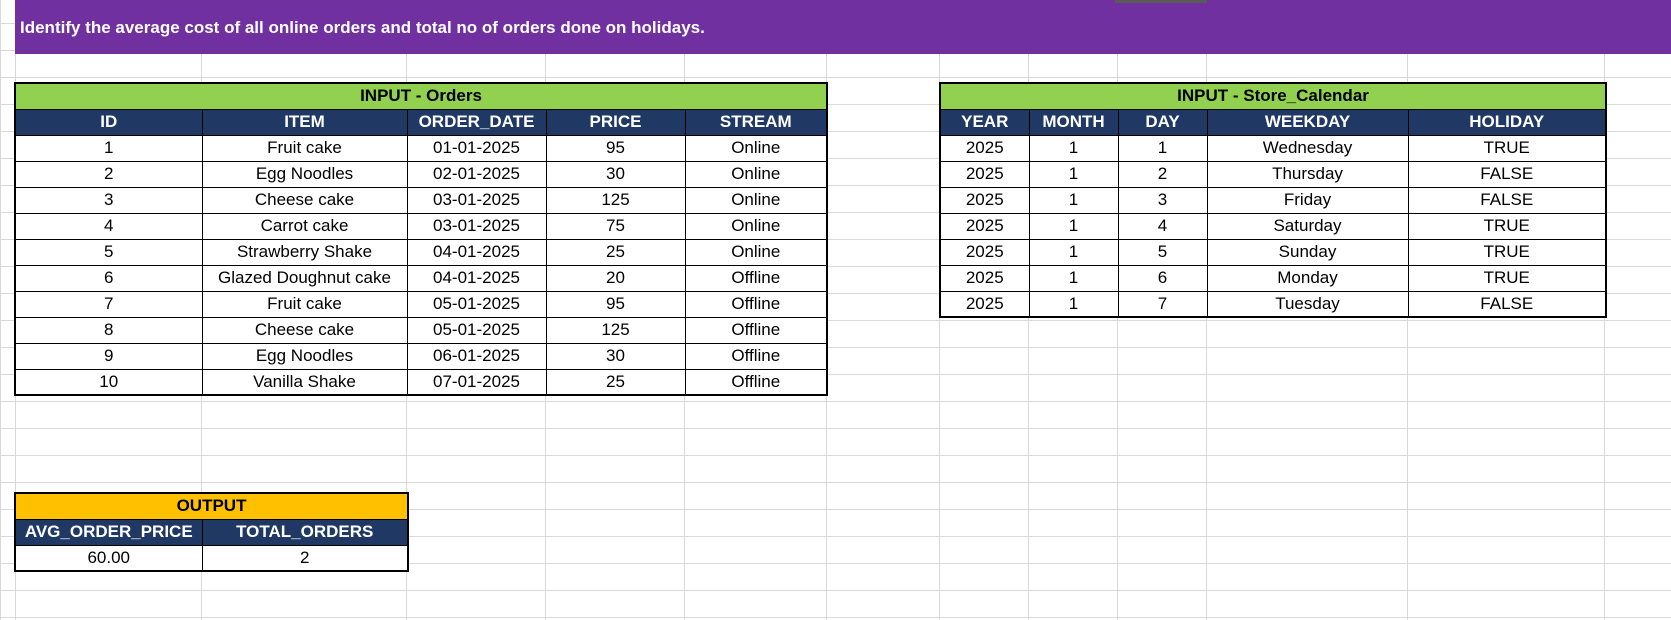 This screenshot has width=1671, height=620. I want to click on calendar-cell: Sunday, so click(1307, 252).